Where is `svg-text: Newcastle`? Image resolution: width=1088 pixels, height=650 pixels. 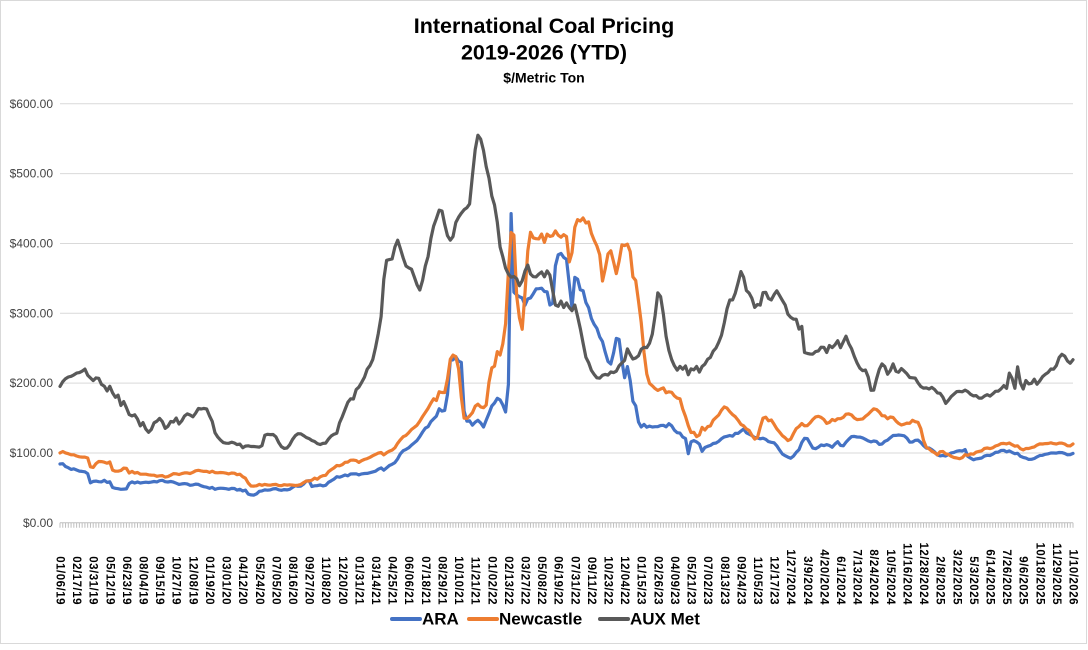
svg-text: Newcastle is located at coordinates (540, 619).